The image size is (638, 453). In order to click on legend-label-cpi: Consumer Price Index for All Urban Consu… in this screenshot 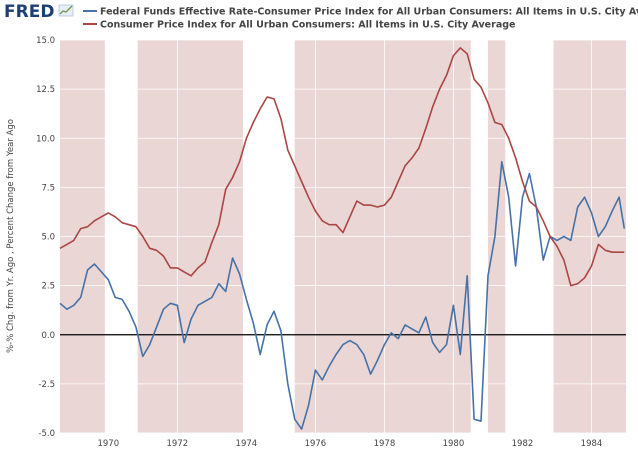, I will do `click(307, 25)`.